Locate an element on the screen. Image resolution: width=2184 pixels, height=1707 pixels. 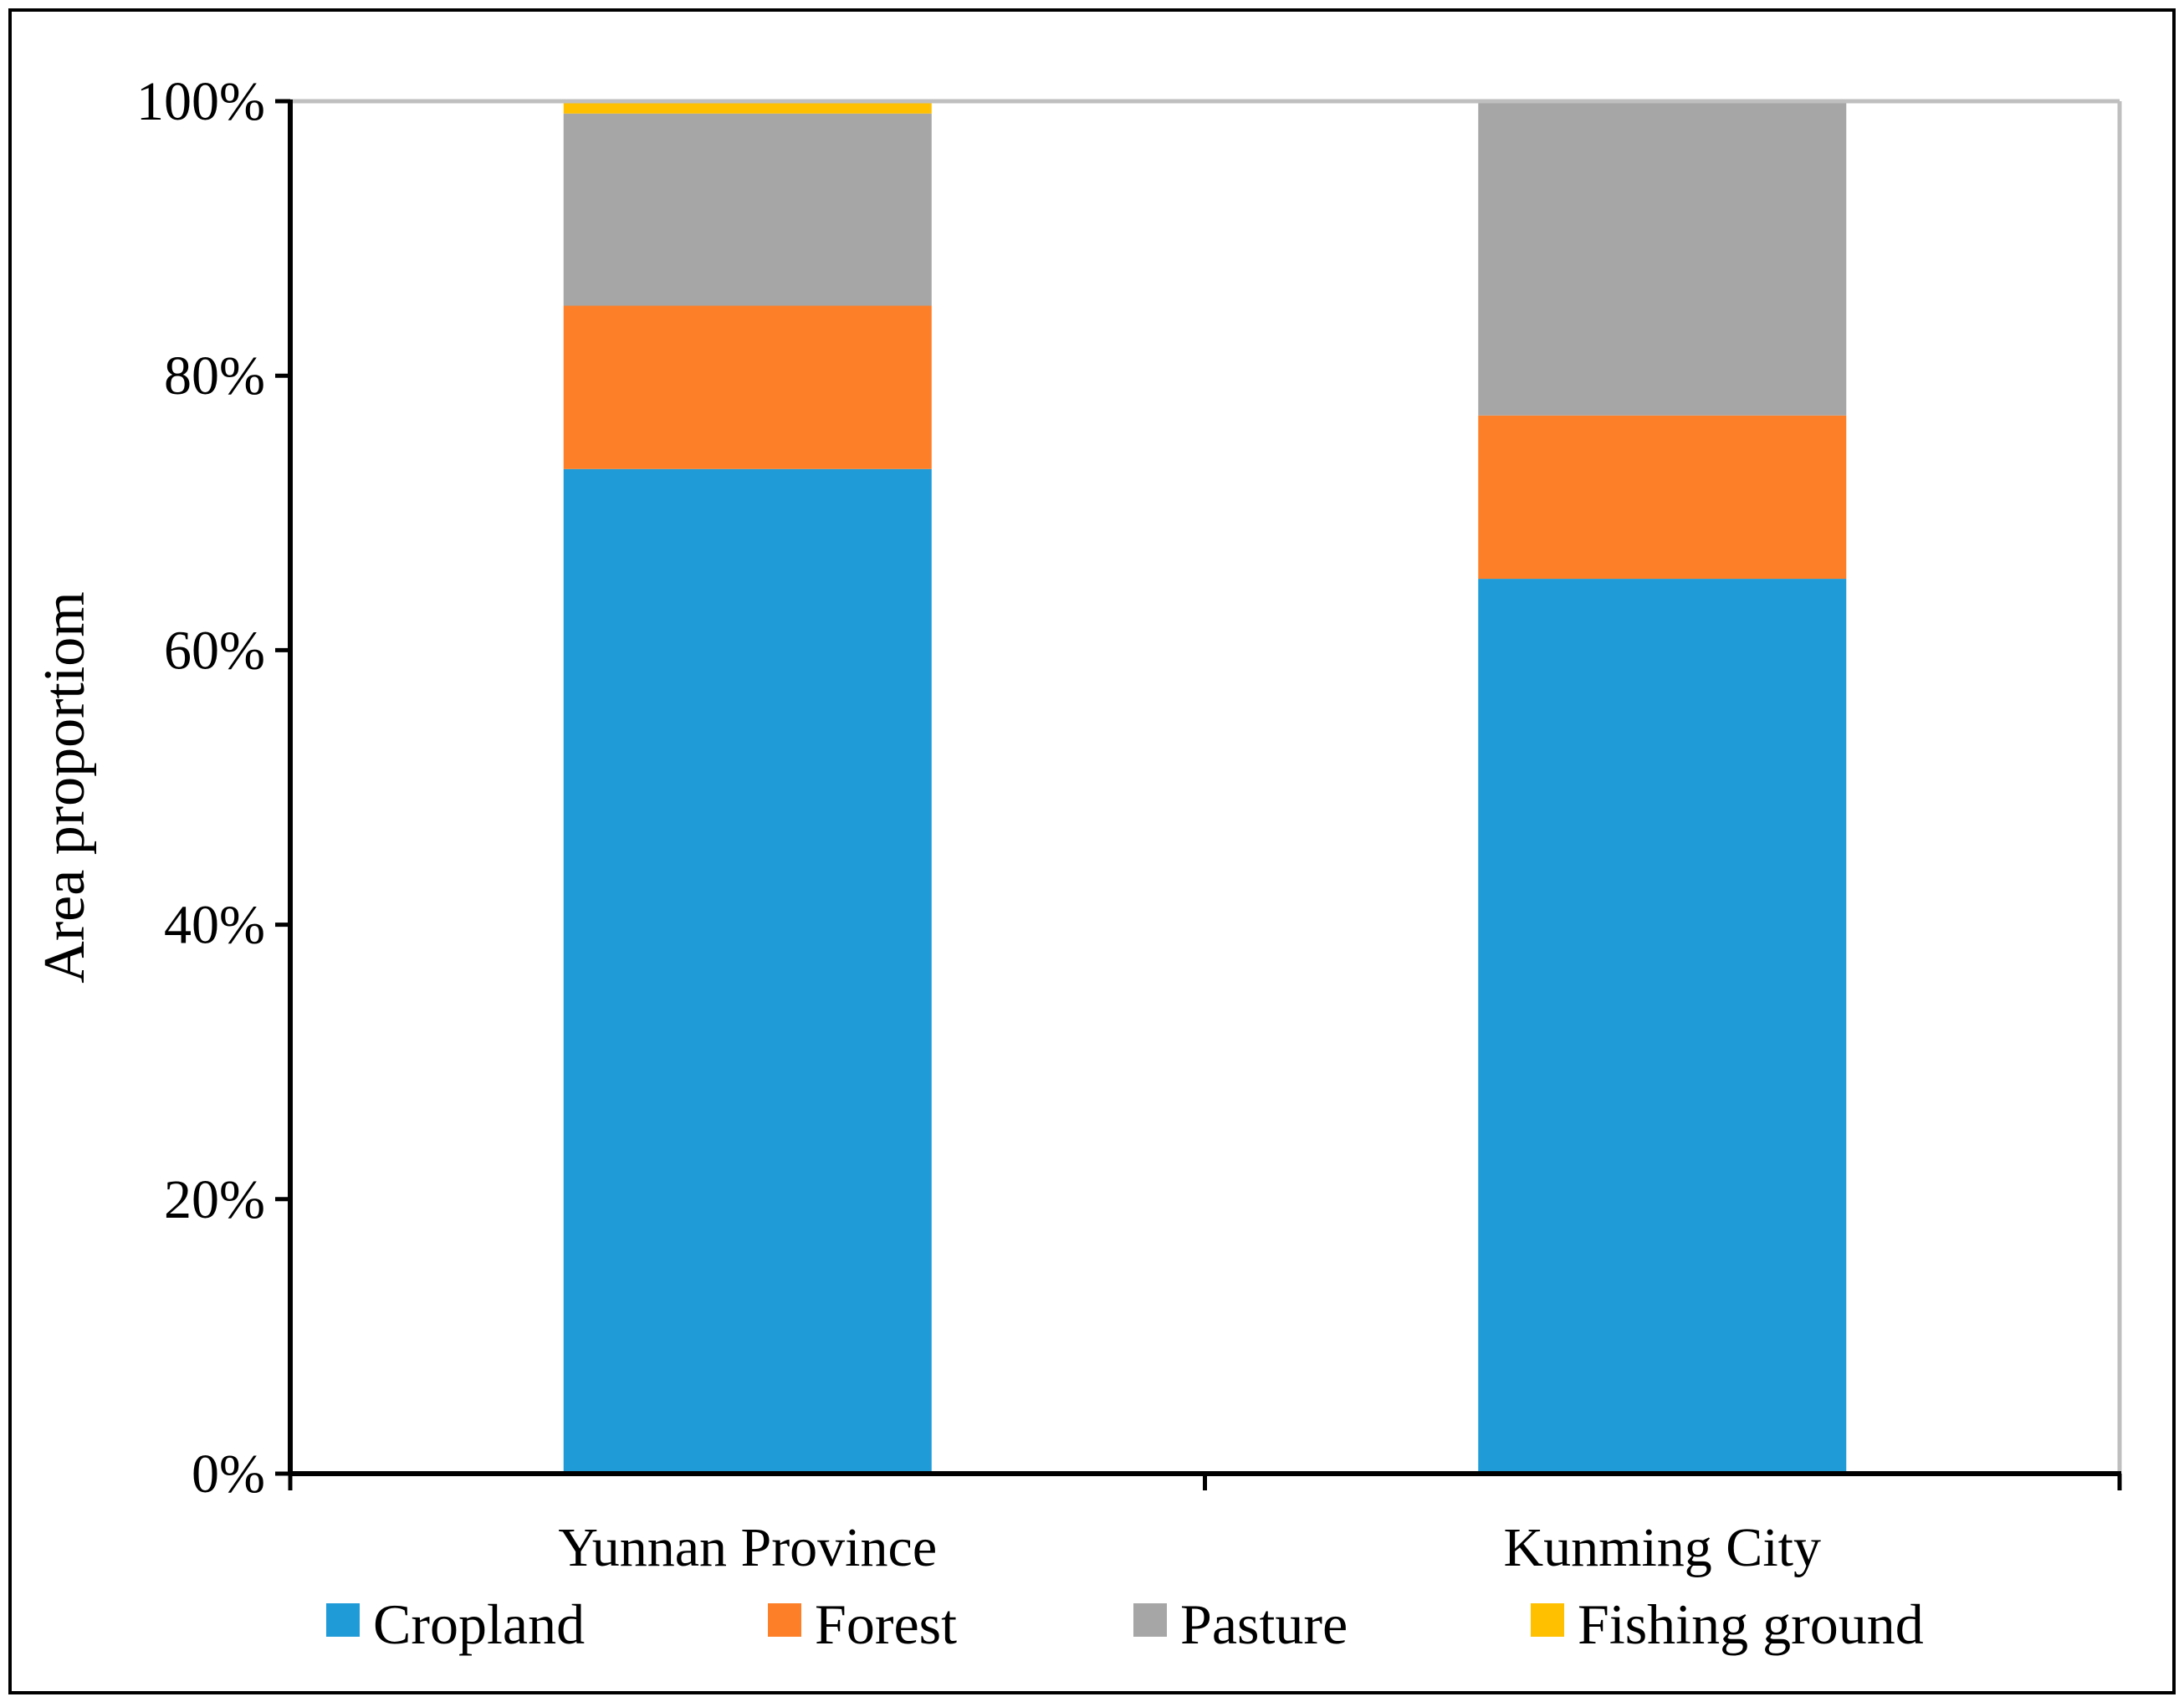
y-tick-label: 40% is located at coordinates (214, 925).